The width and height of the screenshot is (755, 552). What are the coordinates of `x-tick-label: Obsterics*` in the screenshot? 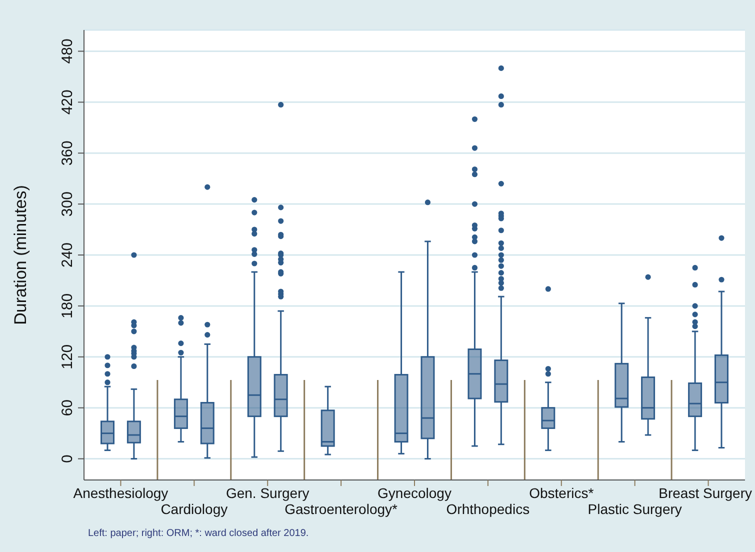 It's located at (561, 493).